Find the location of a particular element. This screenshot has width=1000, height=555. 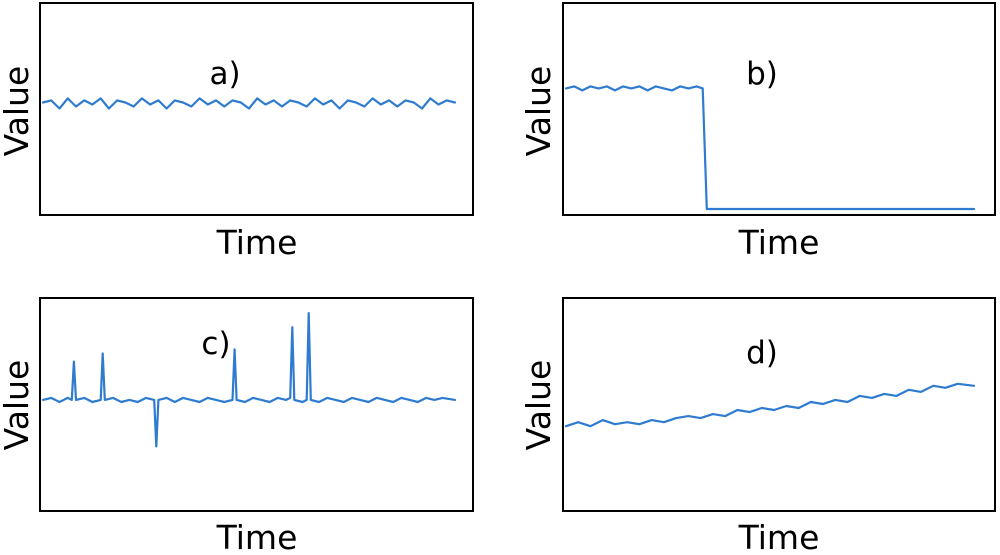

panel-b-xlabel: Time is located at coordinates (779, 242).